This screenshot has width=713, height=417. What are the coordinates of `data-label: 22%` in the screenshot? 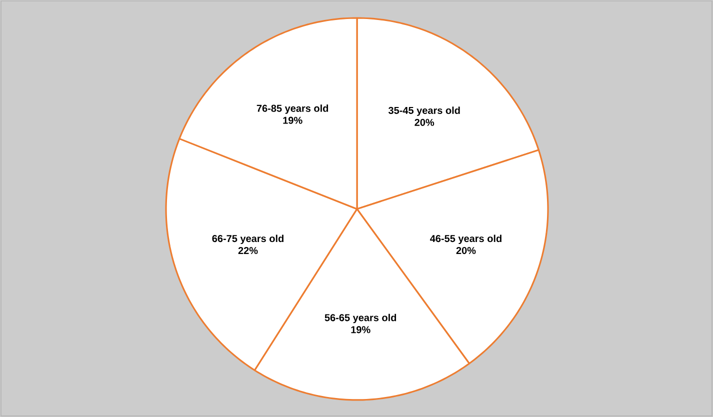 It's located at (248, 250).